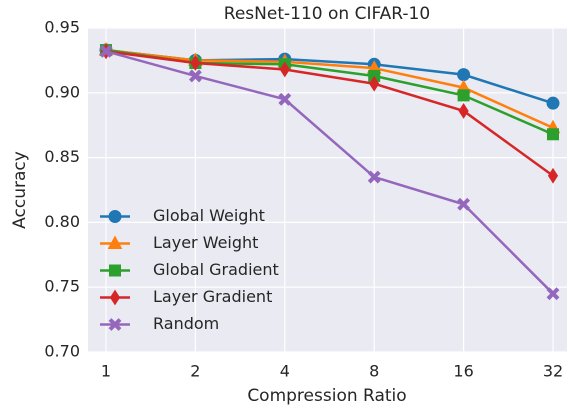 The height and width of the screenshot is (411, 571). What do you see at coordinates (62, 286) in the screenshot?
I see `y-tick-label: 0.75` at bounding box center [62, 286].